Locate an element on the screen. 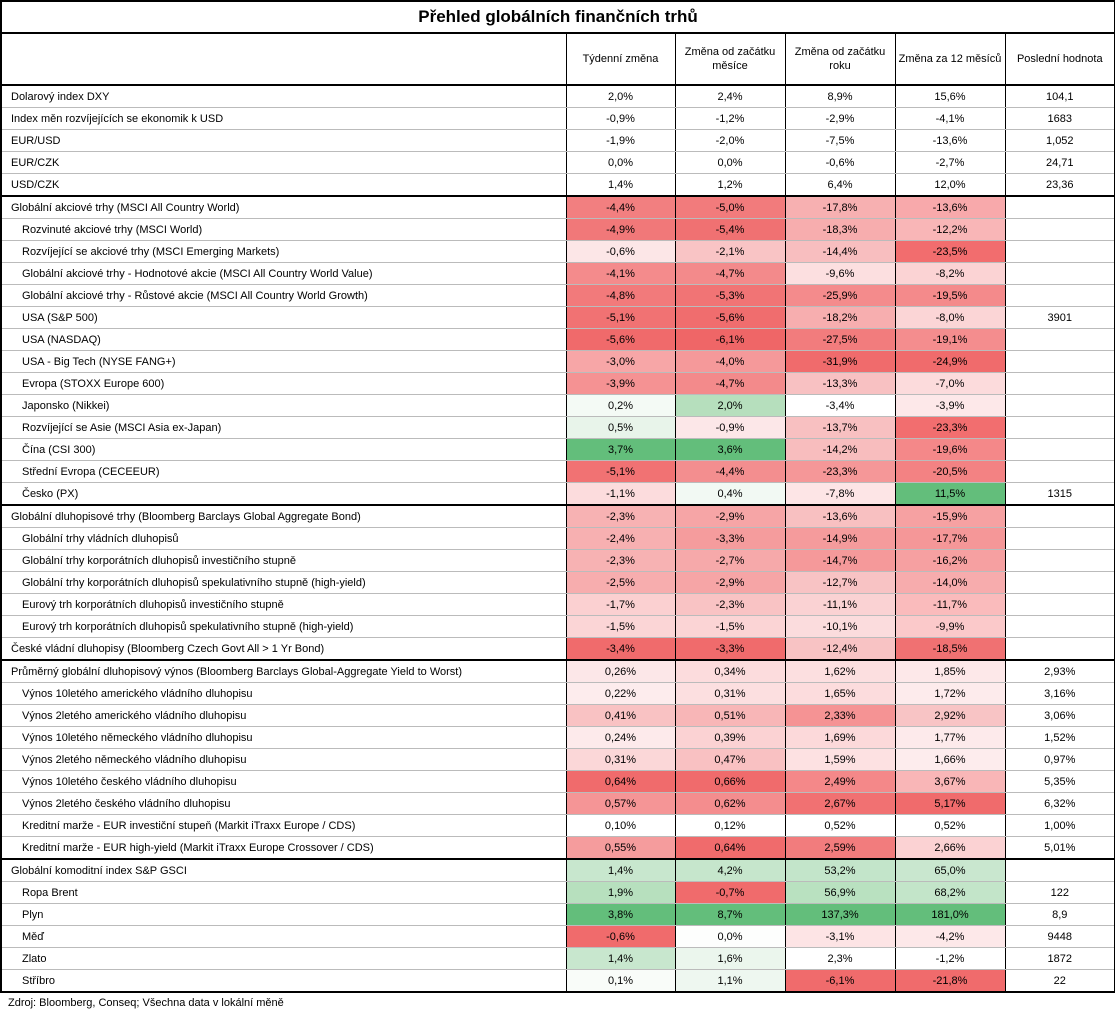 This screenshot has height=1011, width=1115. mtd-change-cell: -6,1% is located at coordinates (729, 339).